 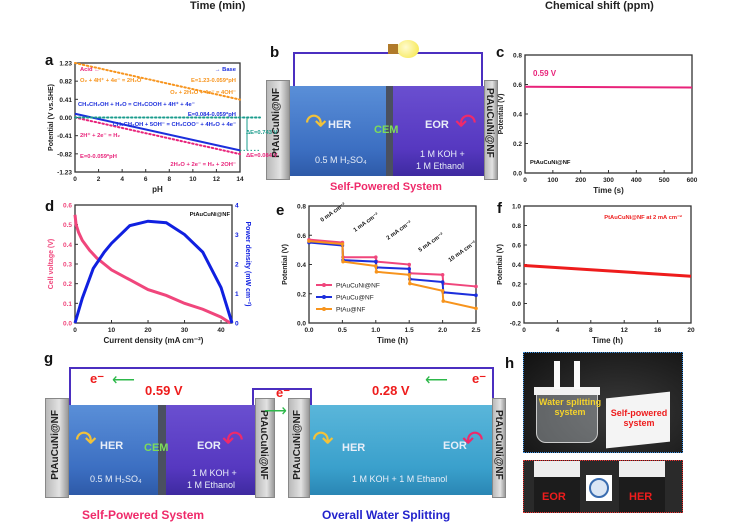 I want to click on bulb-base, so click(x=393, y=49).